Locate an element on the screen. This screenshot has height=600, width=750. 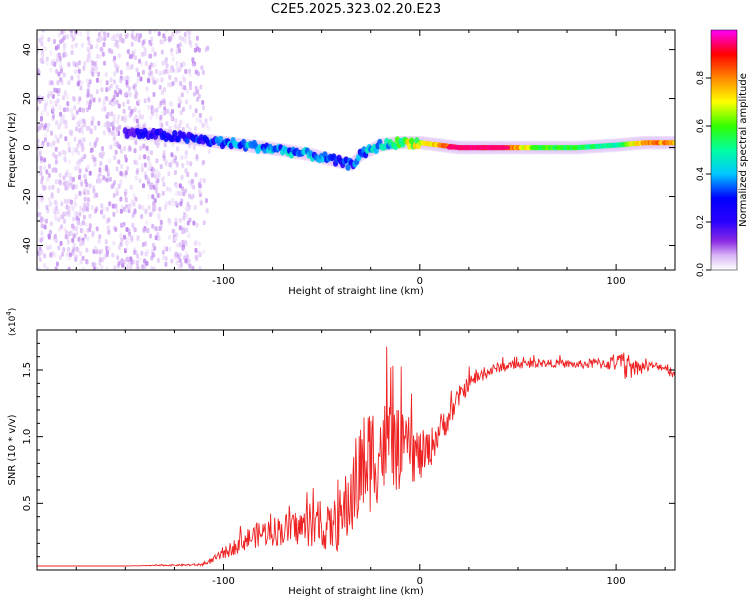
spec-y-tick-label: -40 is located at coordinates (27, 245).